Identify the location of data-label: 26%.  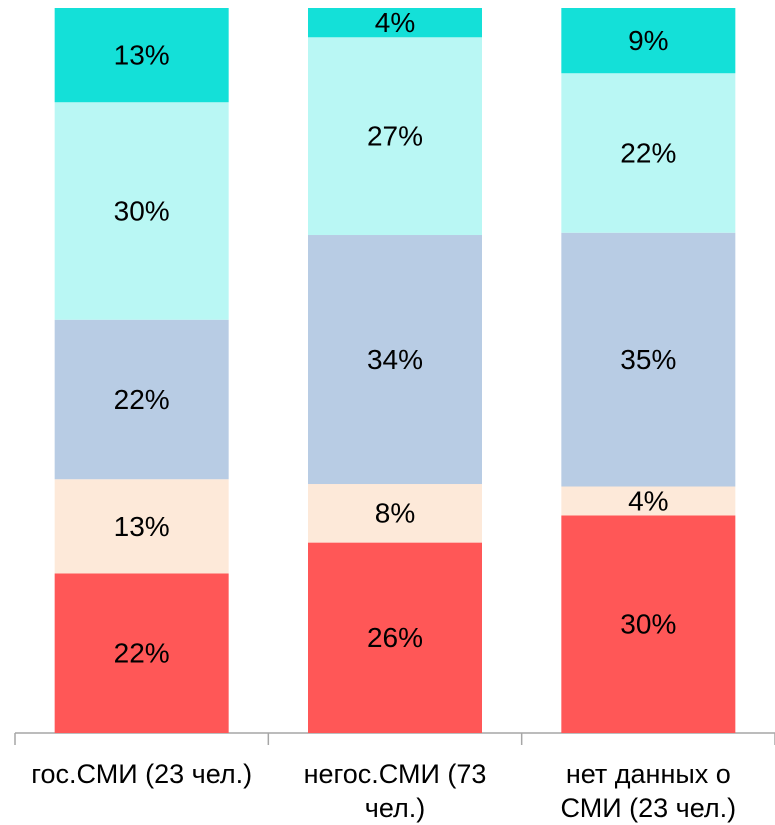
(395, 637).